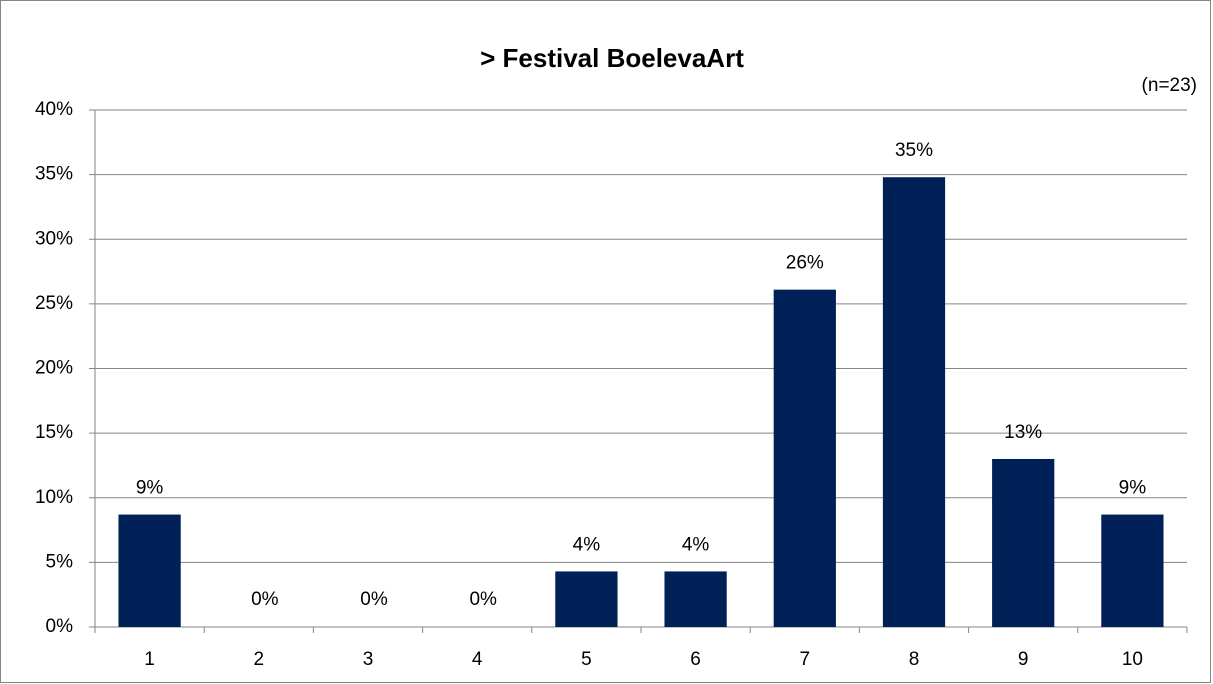 Image resolution: width=1213 pixels, height=684 pixels. What do you see at coordinates (54, 432) in the screenshot?
I see `y-tick-label: 15%` at bounding box center [54, 432].